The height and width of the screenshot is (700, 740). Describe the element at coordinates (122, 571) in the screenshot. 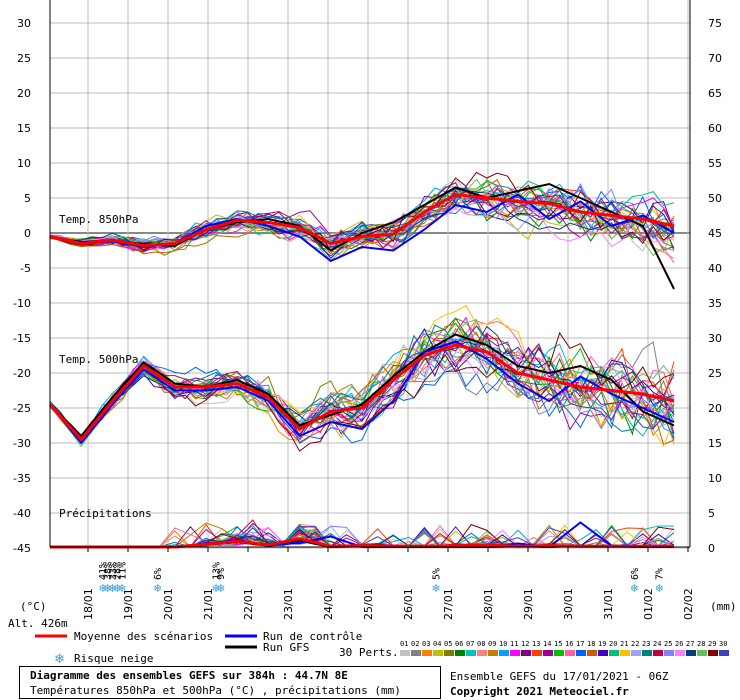

I see `snow-risk-label: 11%` at that location.